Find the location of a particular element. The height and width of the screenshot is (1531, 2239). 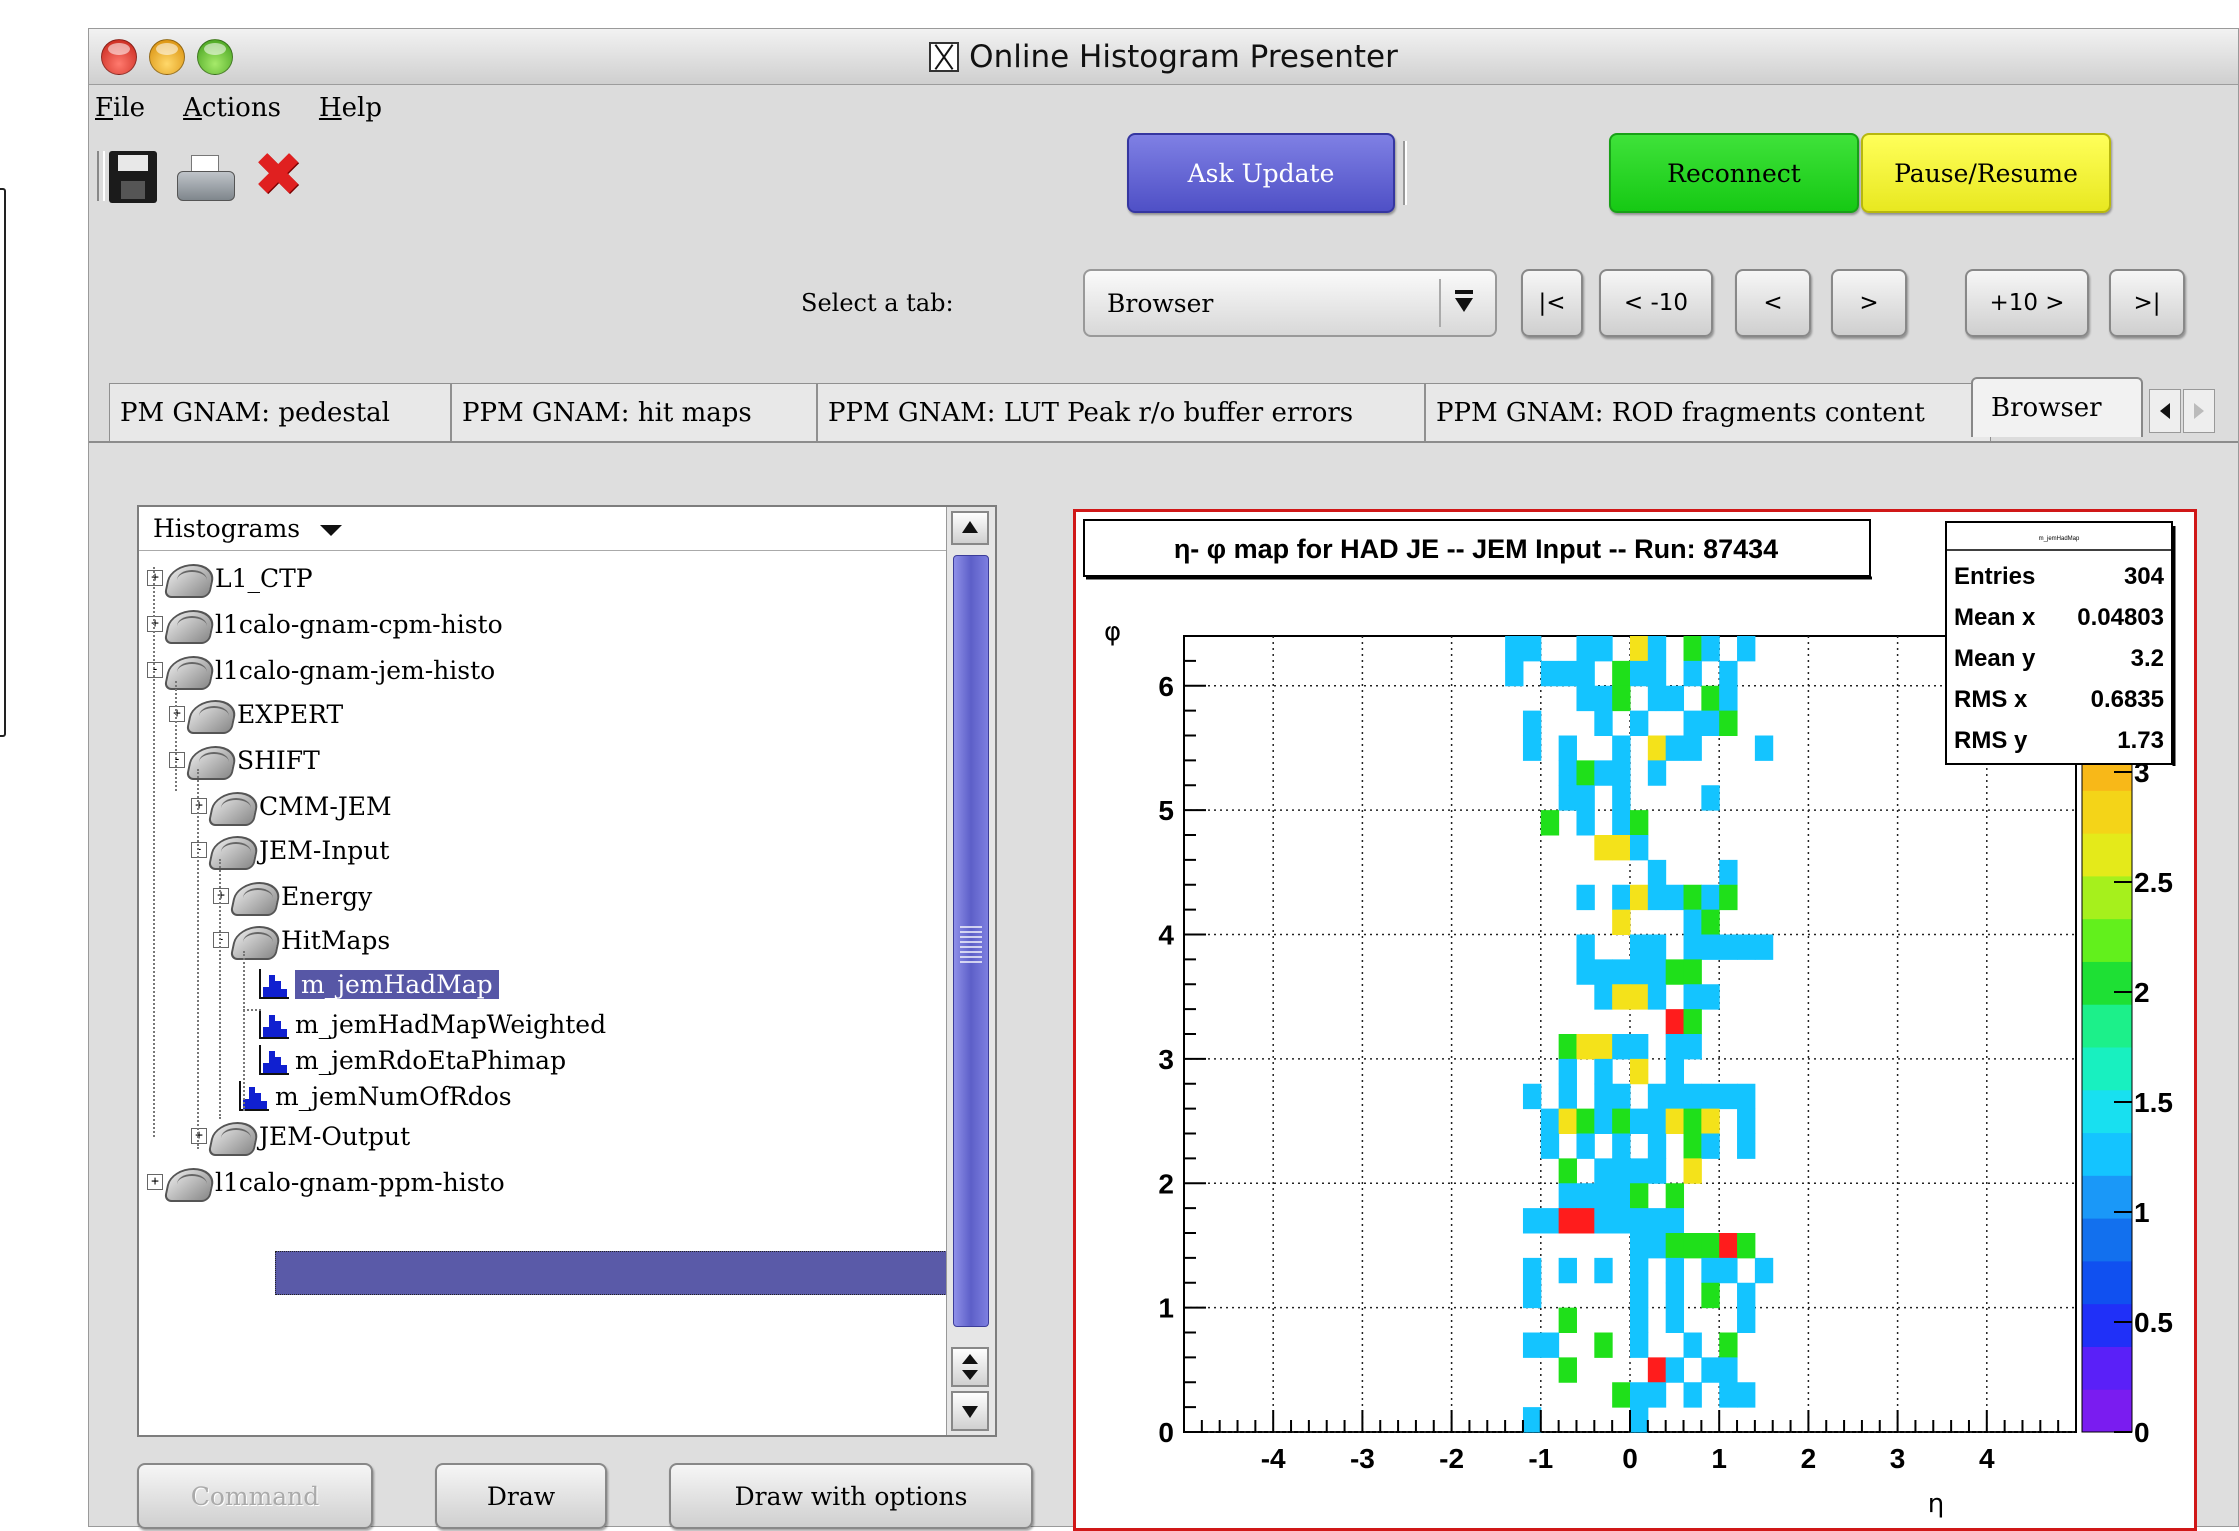

command-button: Command is located at coordinates (255, 1496).